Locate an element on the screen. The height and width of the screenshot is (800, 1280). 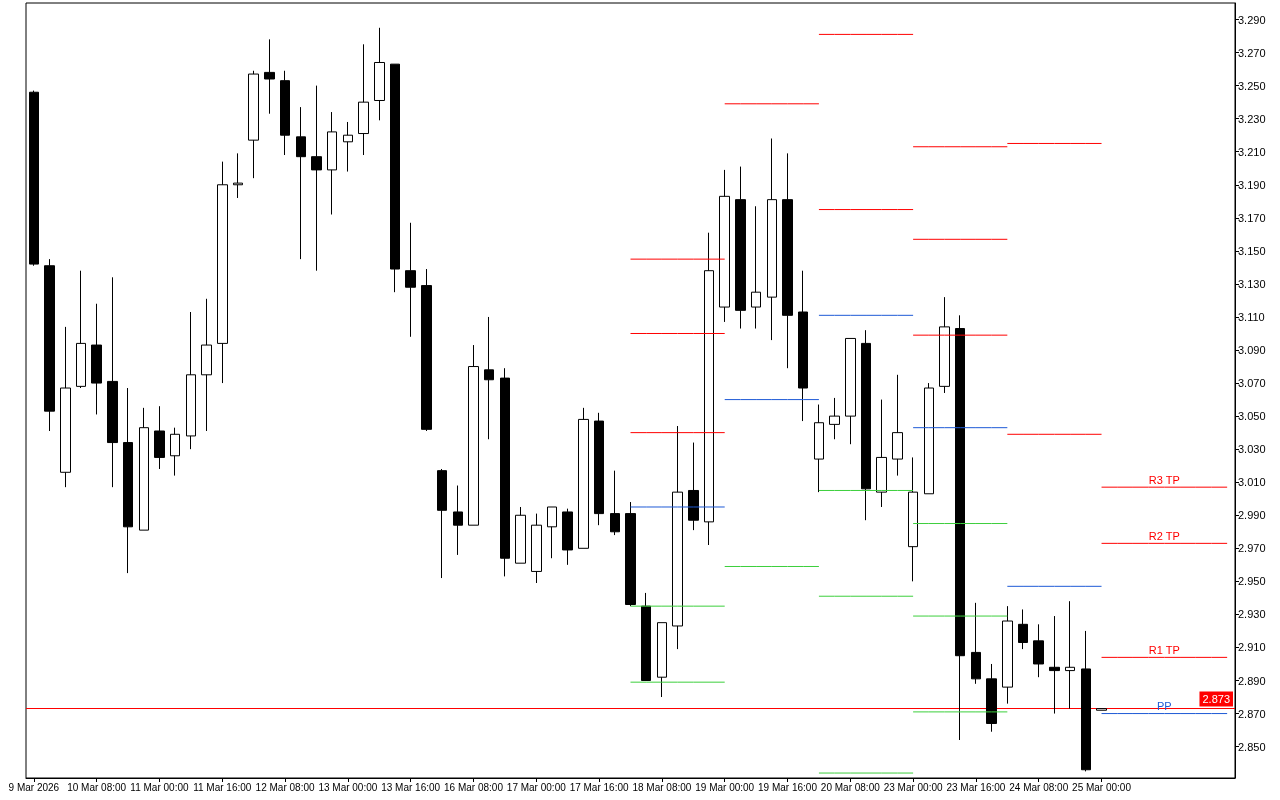
y-tick-label: 3.030 is located at coordinates (1252, 449).